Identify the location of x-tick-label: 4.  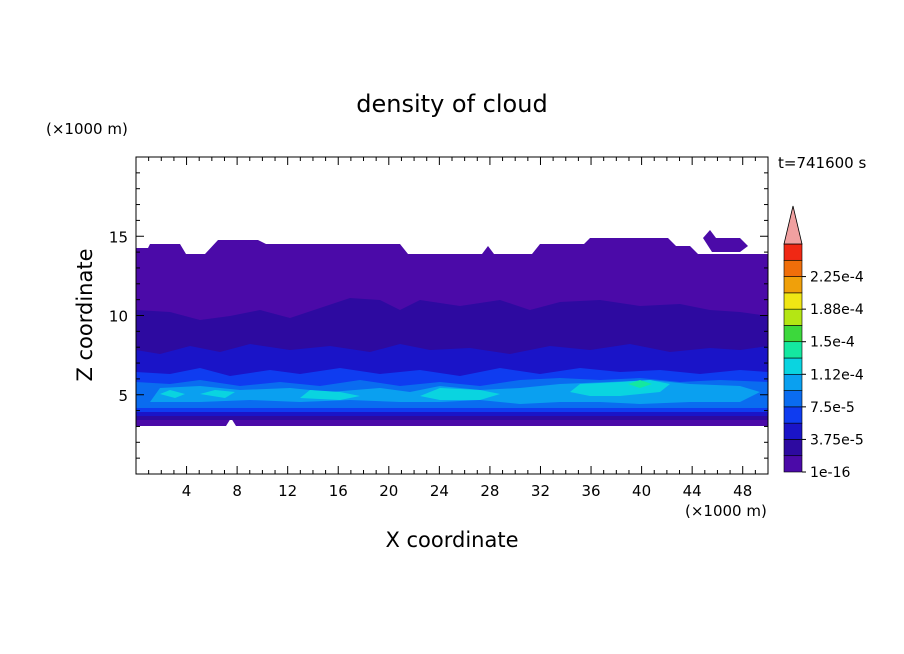
(187, 491).